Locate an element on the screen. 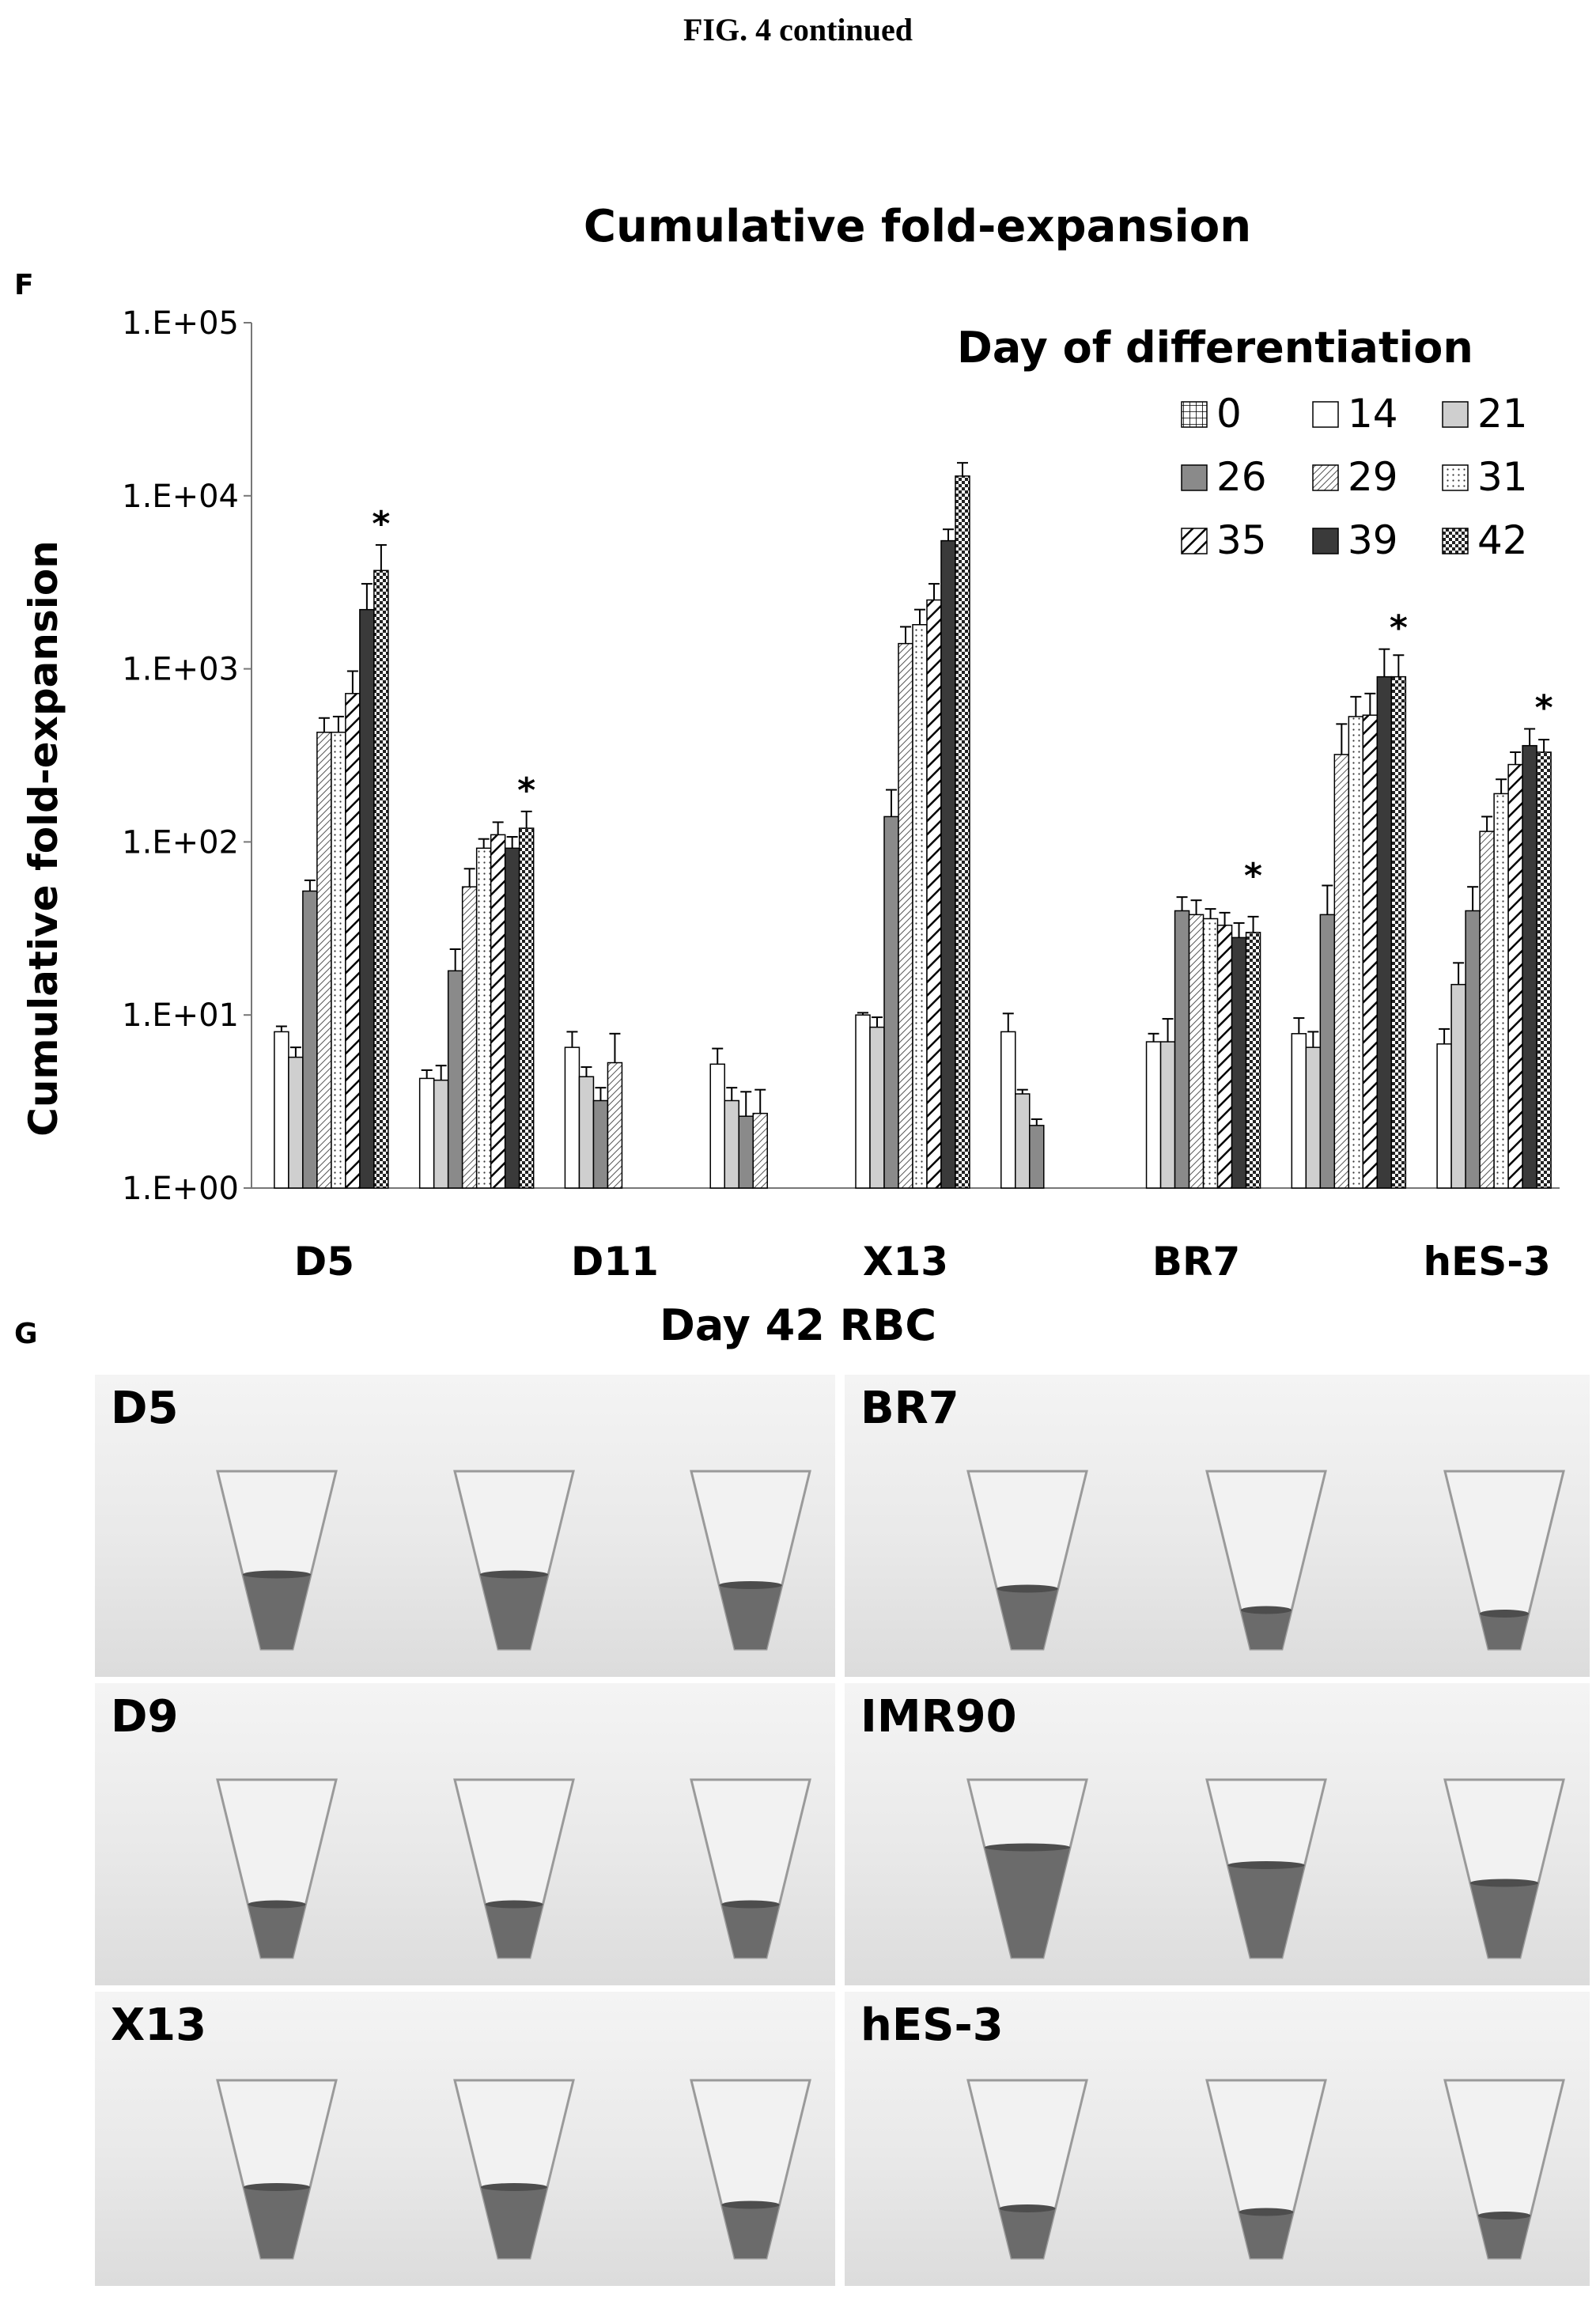 Image resolution: width=1596 pixels, height=2297 pixels. legend-label-35: 35 is located at coordinates (1241, 540).